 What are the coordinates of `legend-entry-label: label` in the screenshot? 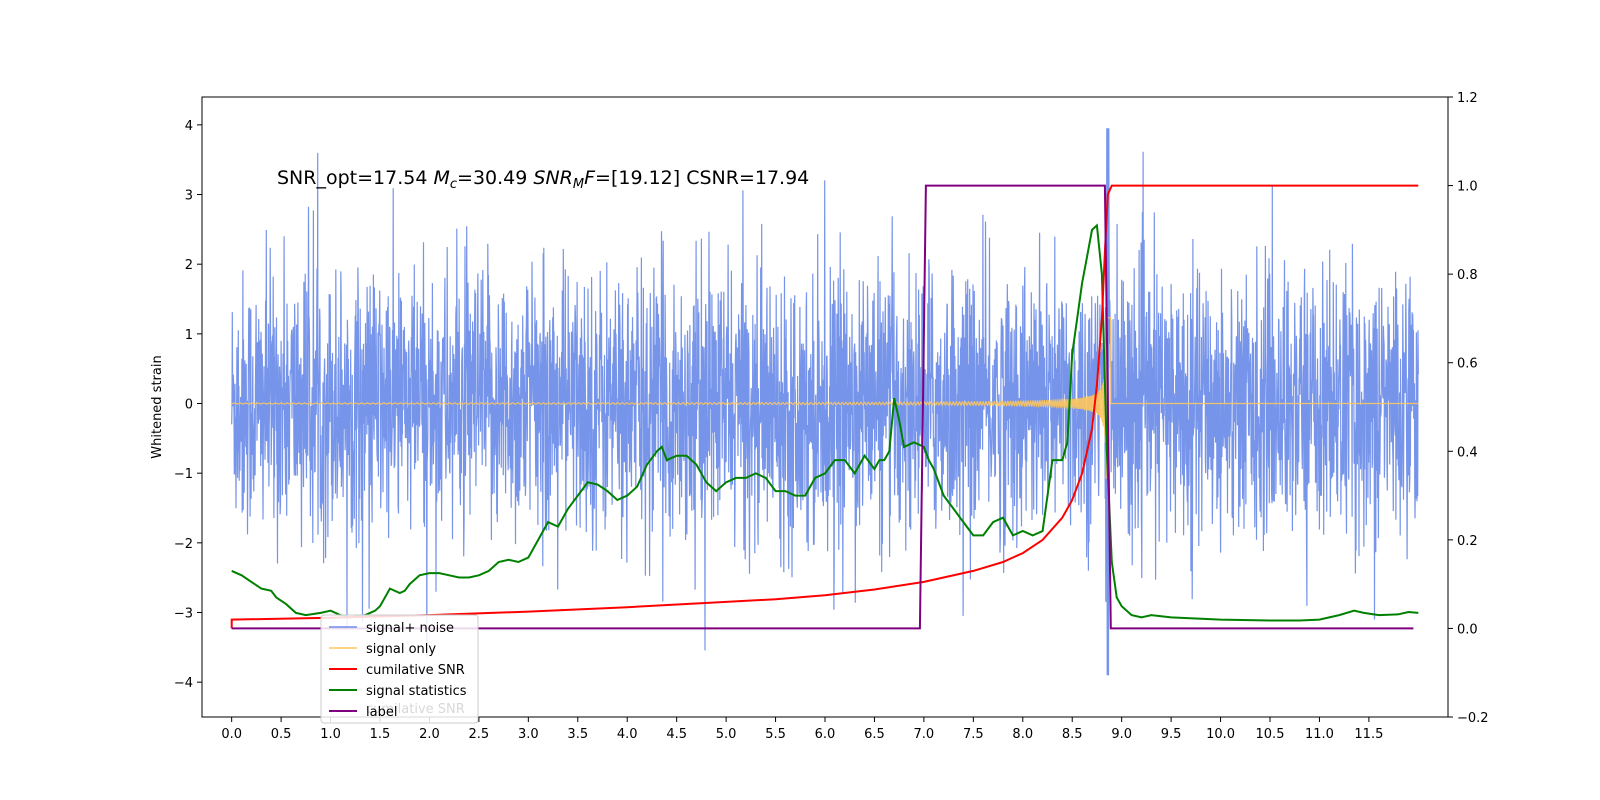 It's located at (381, 712).